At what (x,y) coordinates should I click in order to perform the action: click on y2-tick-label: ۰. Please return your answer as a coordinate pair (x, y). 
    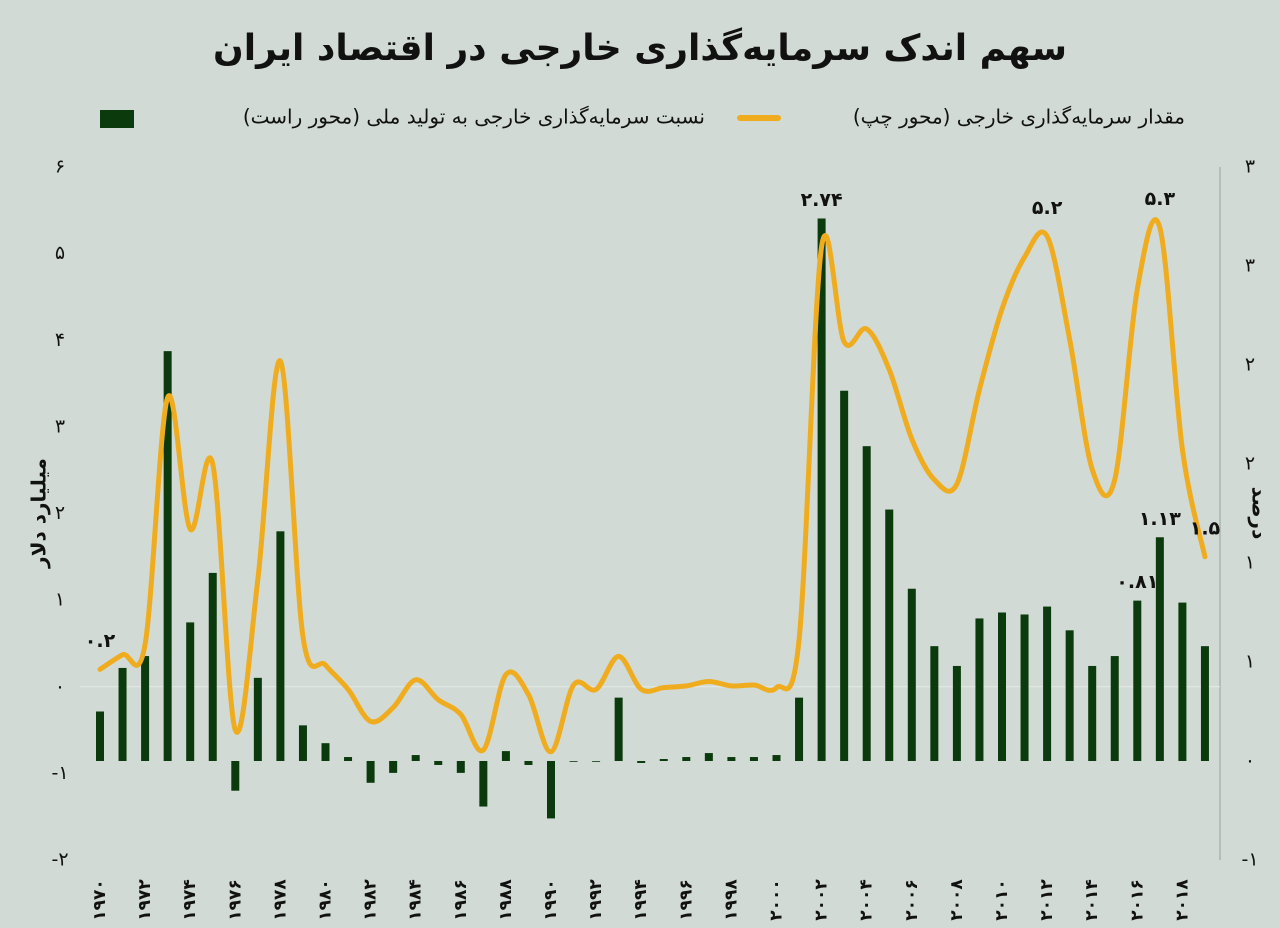
    Looking at the image, I should click on (1250, 761).